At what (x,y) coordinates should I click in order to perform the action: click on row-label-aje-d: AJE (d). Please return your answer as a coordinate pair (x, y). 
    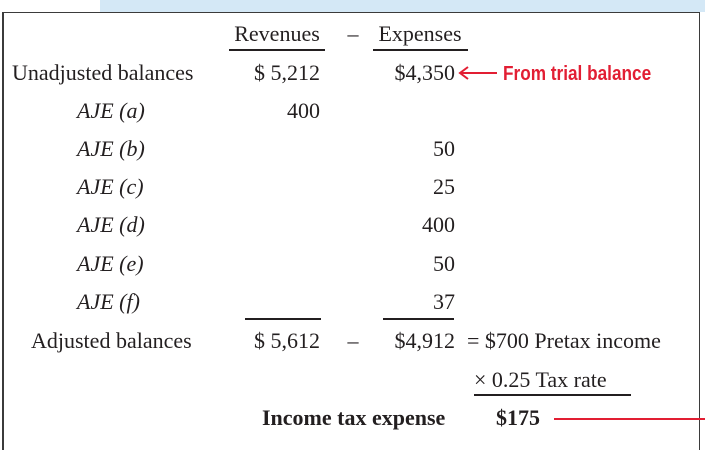
    Looking at the image, I should click on (111, 224).